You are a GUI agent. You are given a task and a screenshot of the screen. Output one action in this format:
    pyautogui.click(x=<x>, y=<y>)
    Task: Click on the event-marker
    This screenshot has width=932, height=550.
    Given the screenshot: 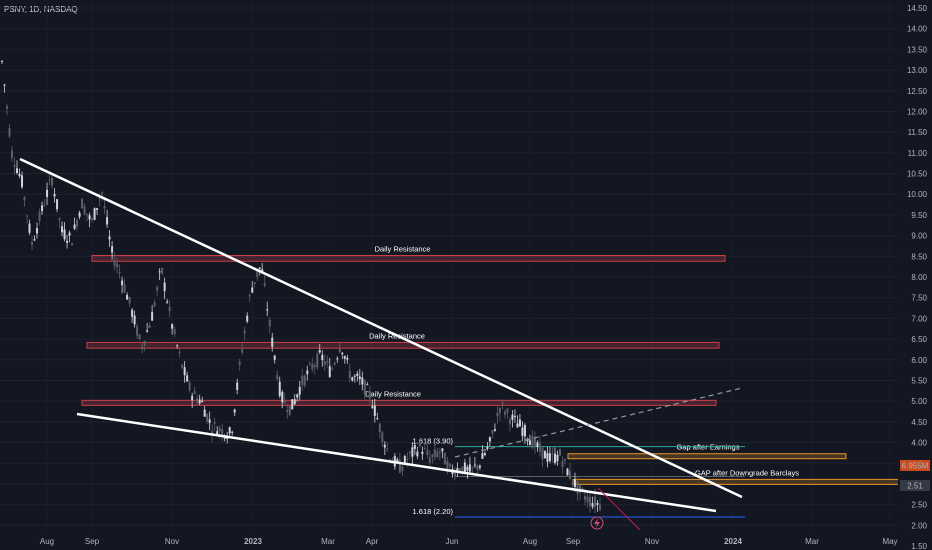 What is the action you would take?
    pyautogui.click(x=597, y=523)
    